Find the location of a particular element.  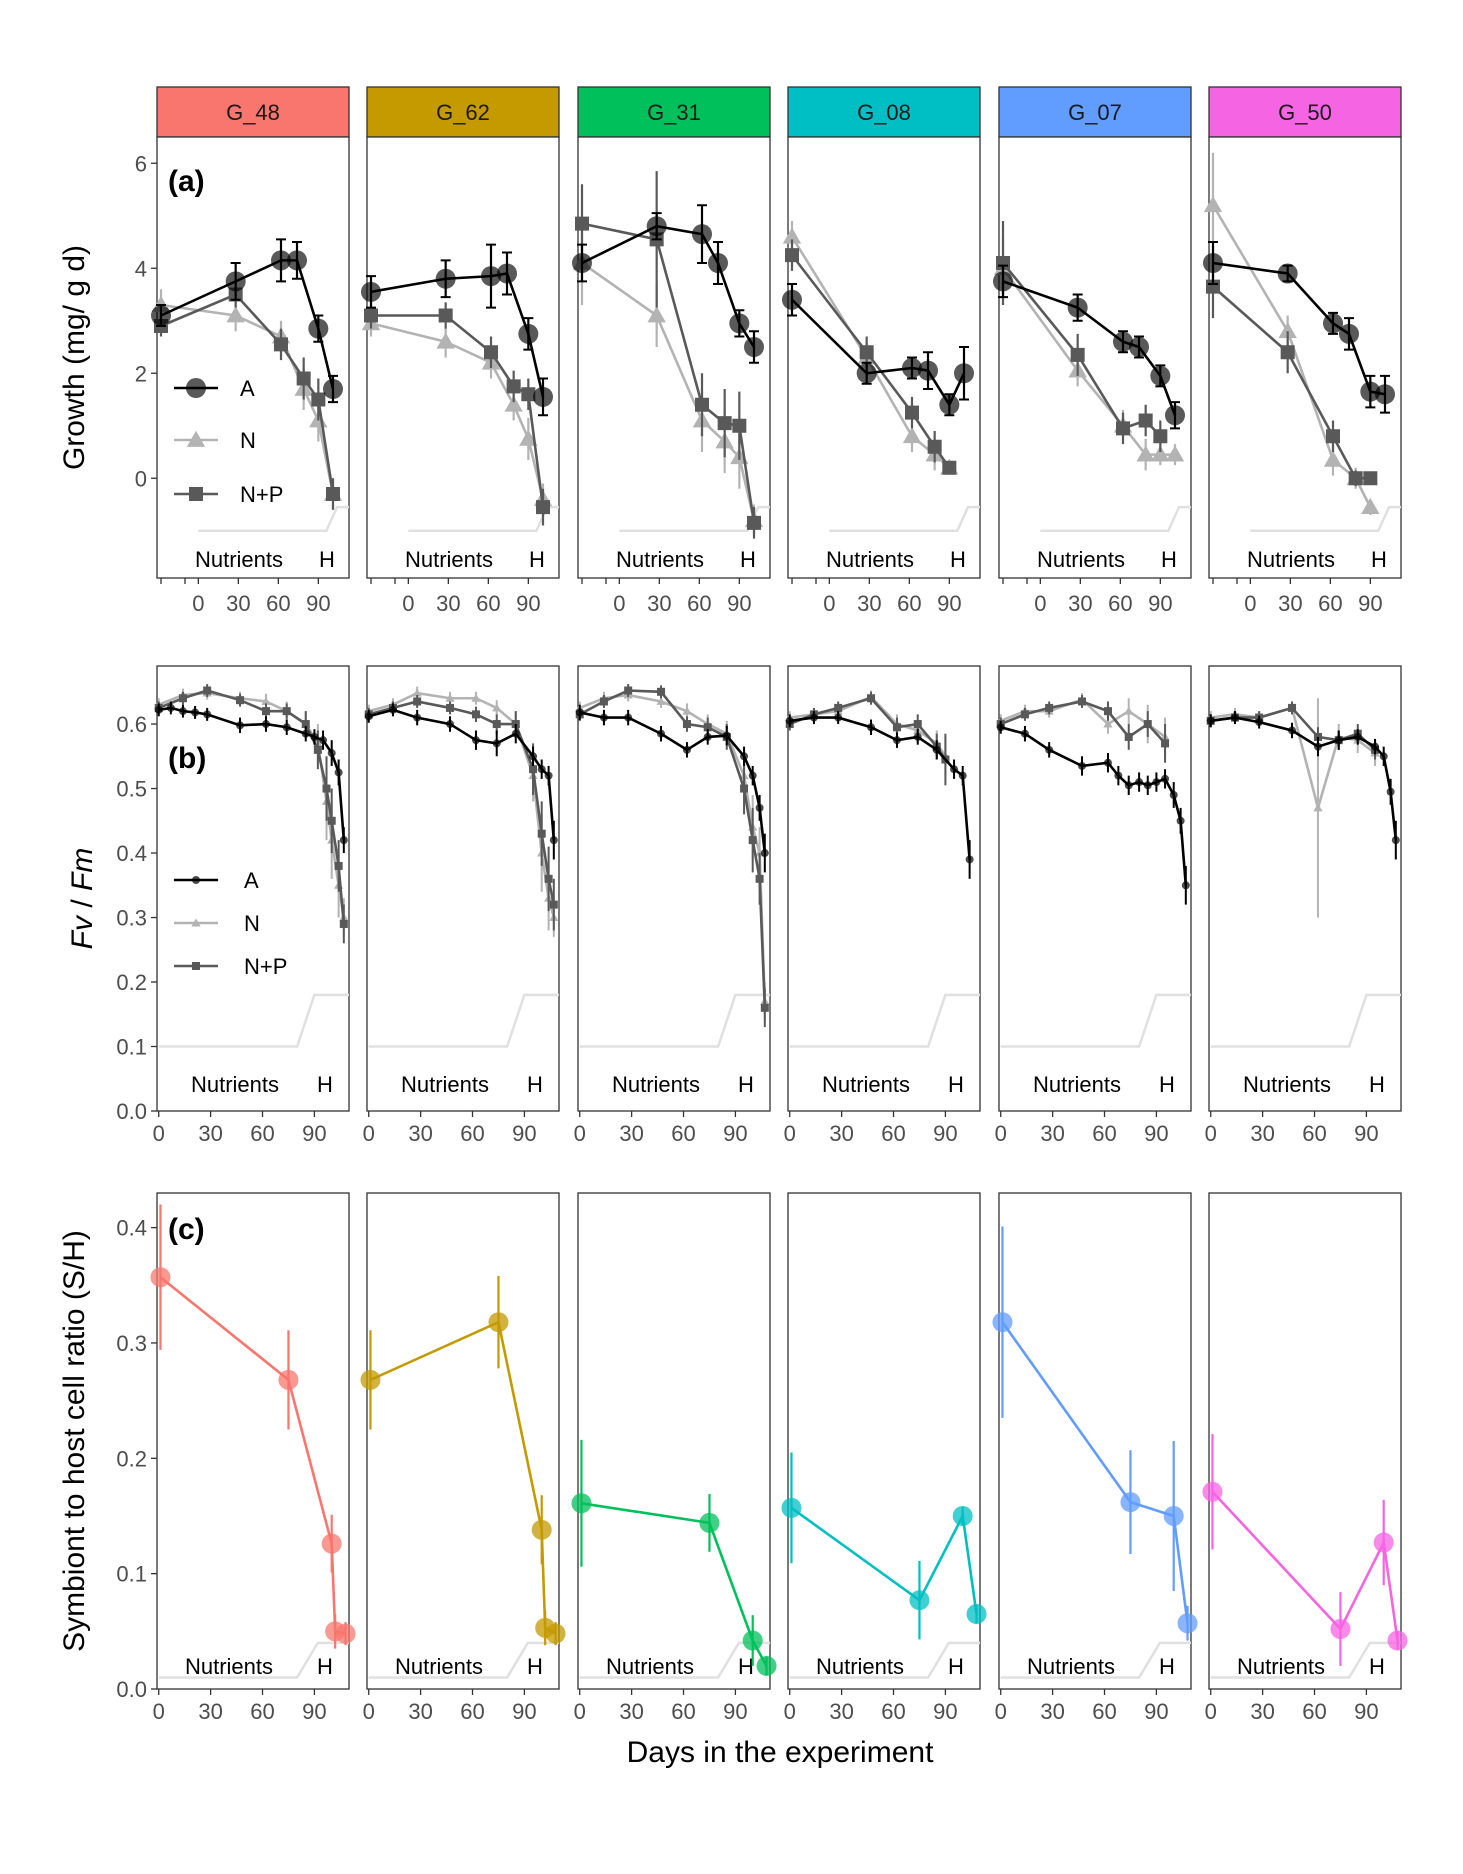

facet-(c)-G_62: Nutrients H 0 30 60 90 is located at coordinates (463, 1458).